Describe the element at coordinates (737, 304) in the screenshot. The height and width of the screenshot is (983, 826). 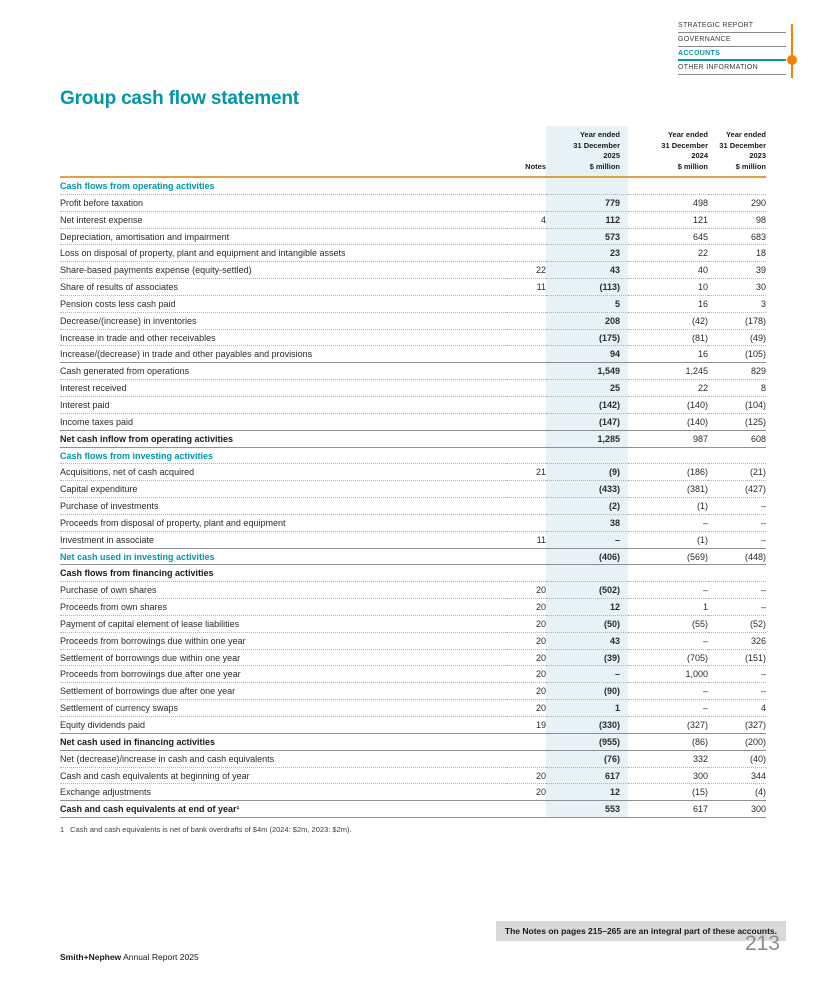
I see `value-2023: 3` at that location.